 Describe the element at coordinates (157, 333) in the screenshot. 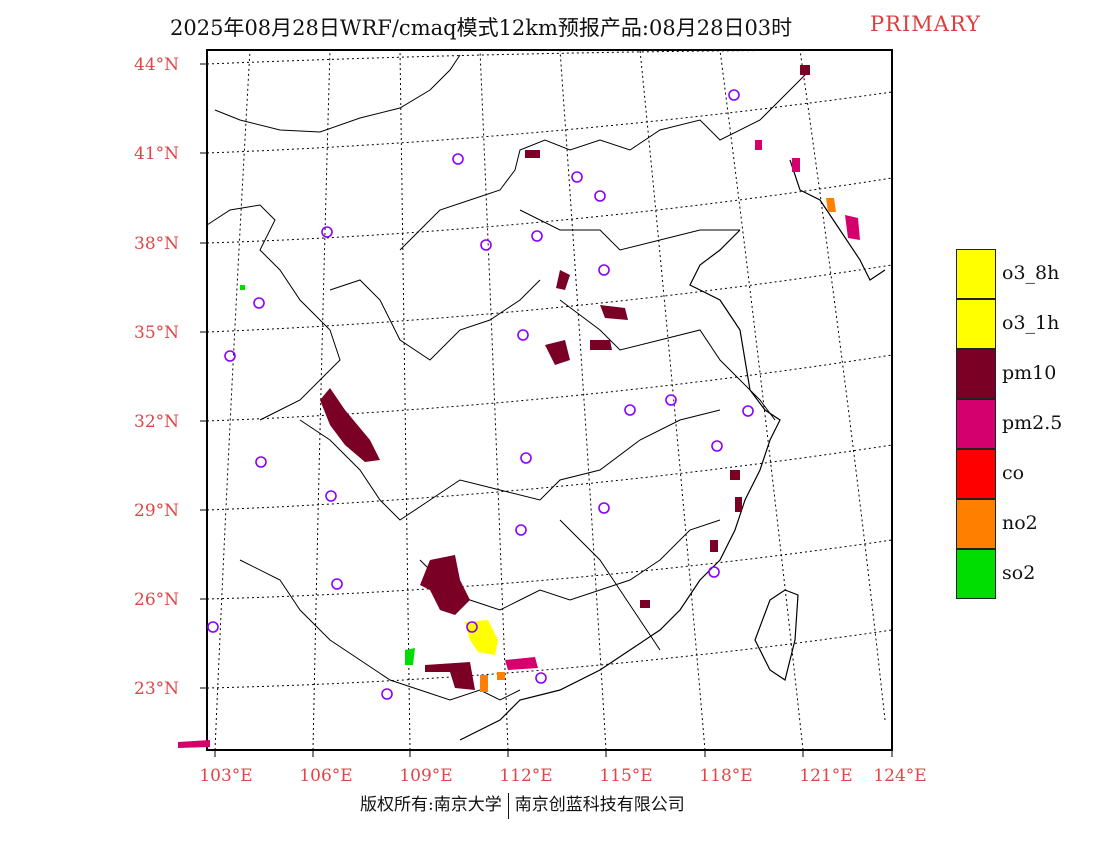

I see `lat-label-35: 35°N` at that location.